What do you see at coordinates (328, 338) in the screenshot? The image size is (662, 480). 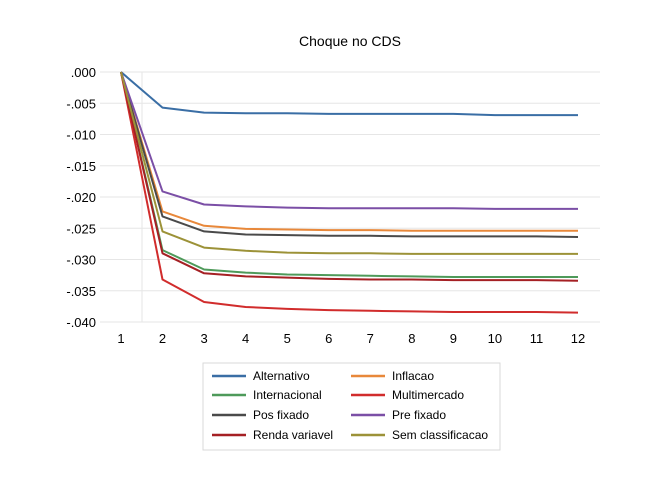 I see `x-tick-label: 6` at bounding box center [328, 338].